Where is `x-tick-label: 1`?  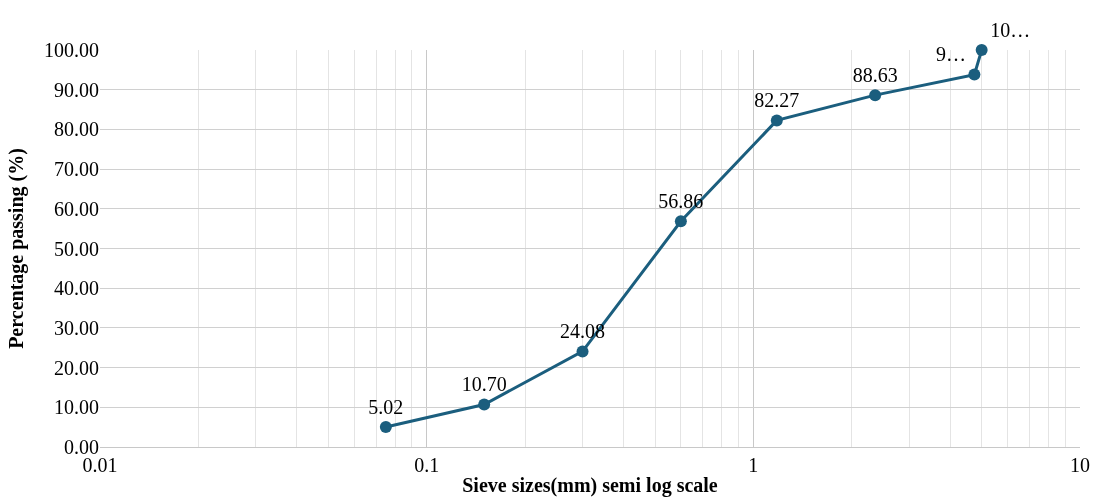
x-tick-label: 1 is located at coordinates (753, 465).